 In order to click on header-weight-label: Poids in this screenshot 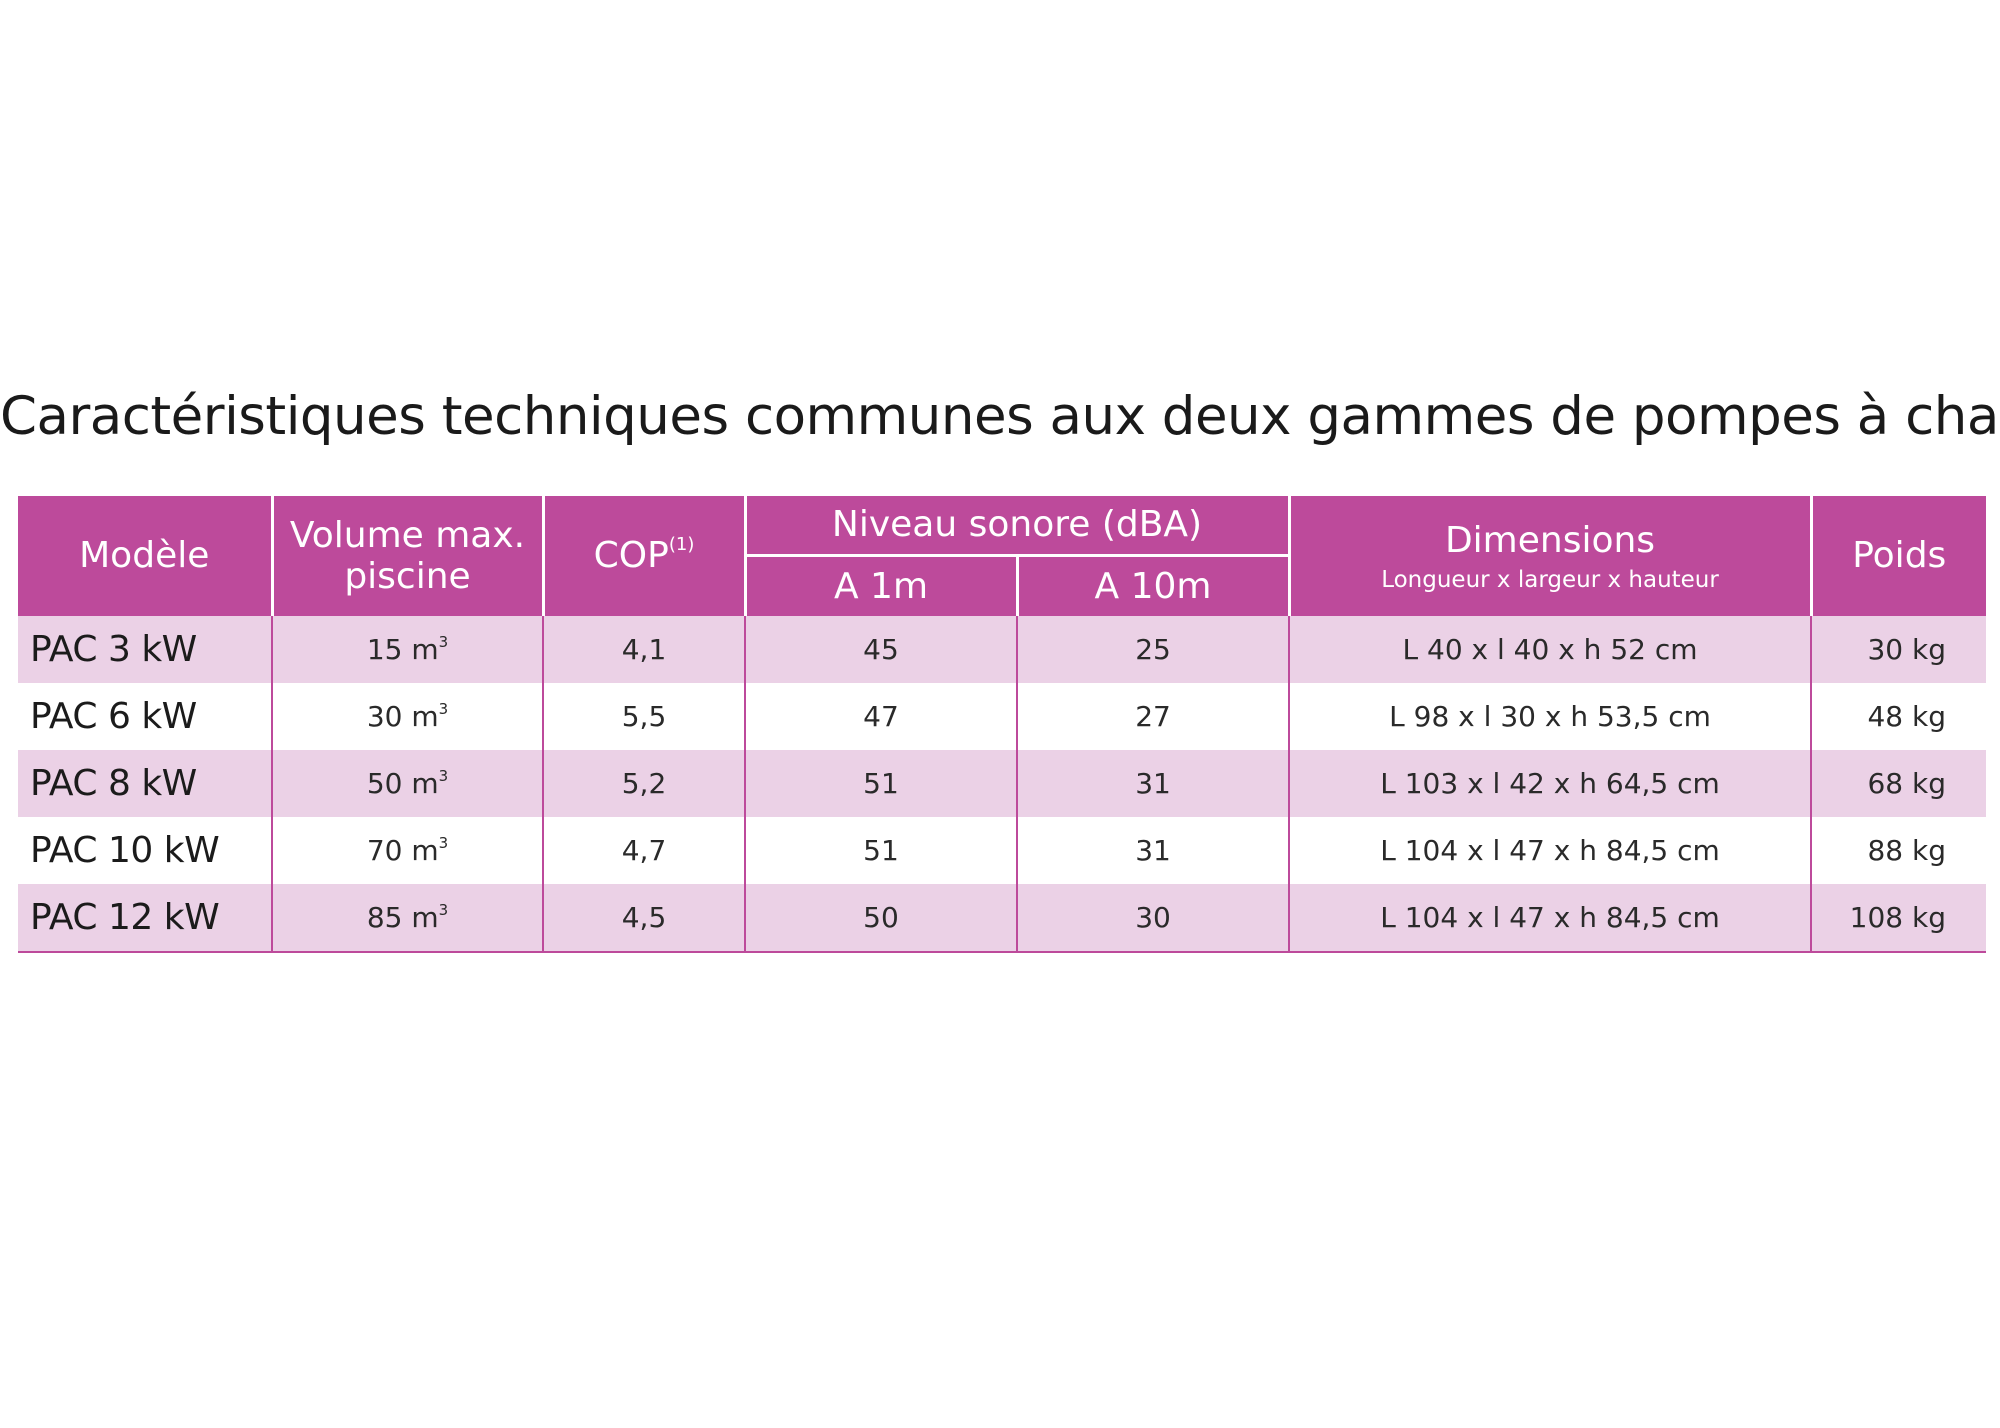, I will do `click(1899, 556)`.